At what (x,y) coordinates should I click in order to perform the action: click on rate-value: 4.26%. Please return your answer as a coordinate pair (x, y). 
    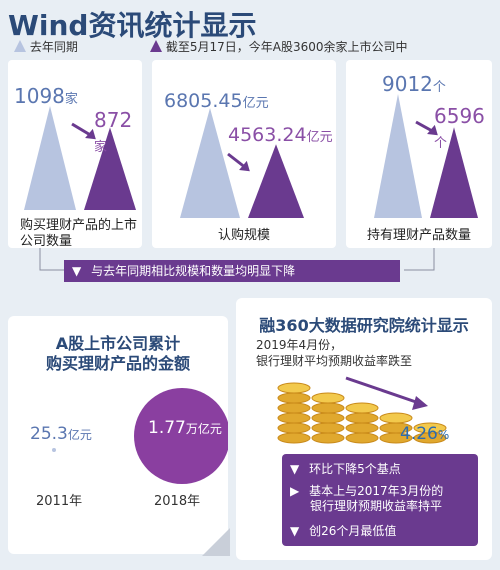
    Looking at the image, I should click on (424, 434).